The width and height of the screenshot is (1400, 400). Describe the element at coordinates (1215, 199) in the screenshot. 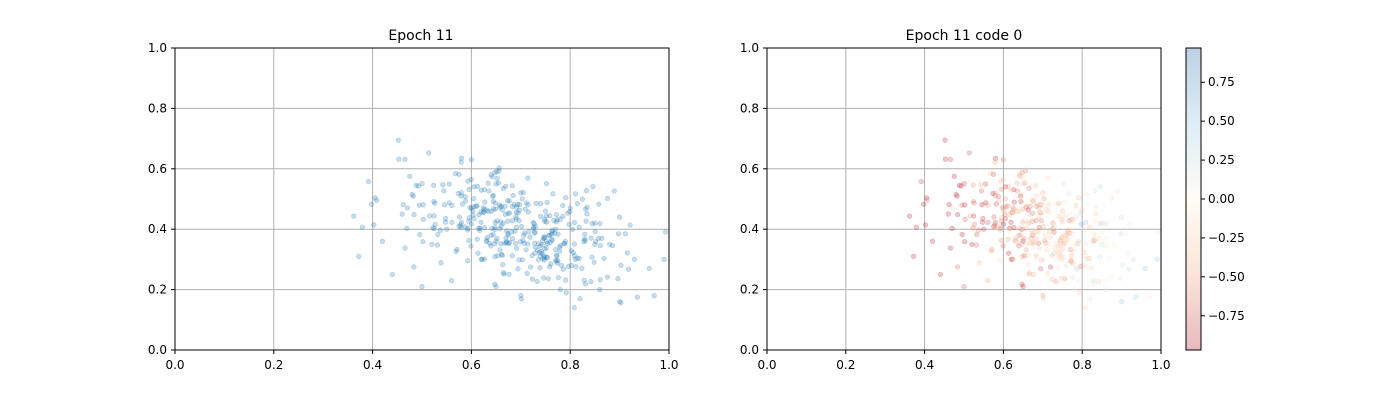

I see `colorbar: 0.75 0.50 0.25 0.00 −0.25 −0.50 −0.75` at that location.